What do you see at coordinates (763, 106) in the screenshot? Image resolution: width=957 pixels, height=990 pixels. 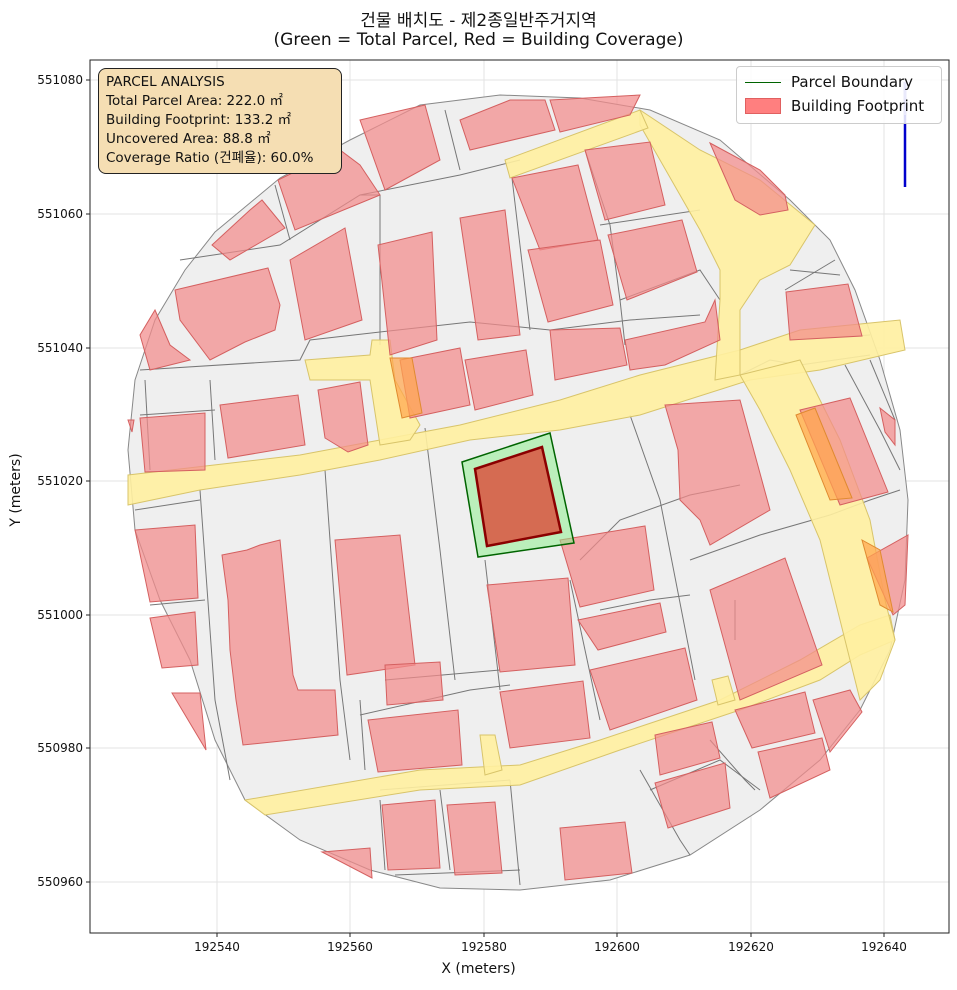 I see `legend-patch-swatch` at bounding box center [763, 106].